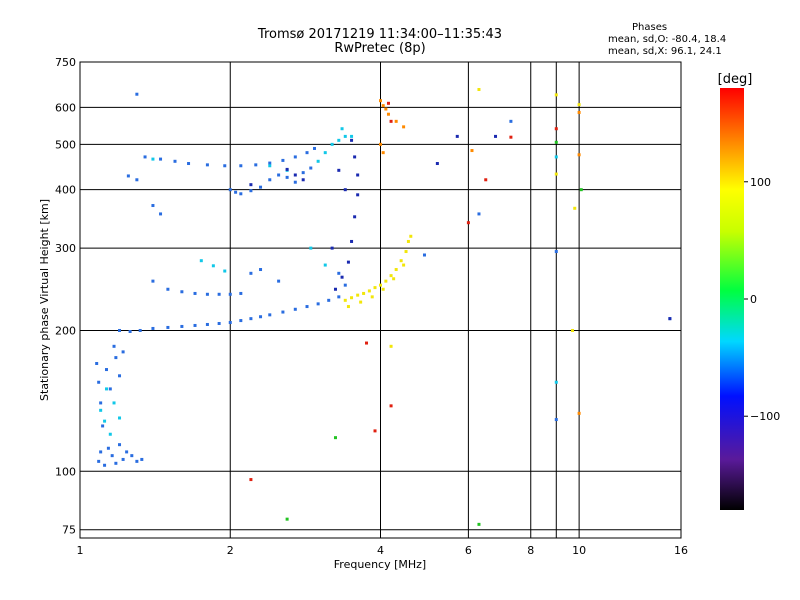 The width and height of the screenshot is (800, 600). I want to click on y-tick-label: 400, so click(65, 190).